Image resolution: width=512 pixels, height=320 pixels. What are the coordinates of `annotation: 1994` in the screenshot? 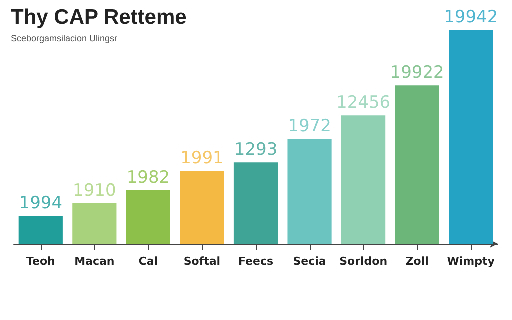 It's located at (41, 204).